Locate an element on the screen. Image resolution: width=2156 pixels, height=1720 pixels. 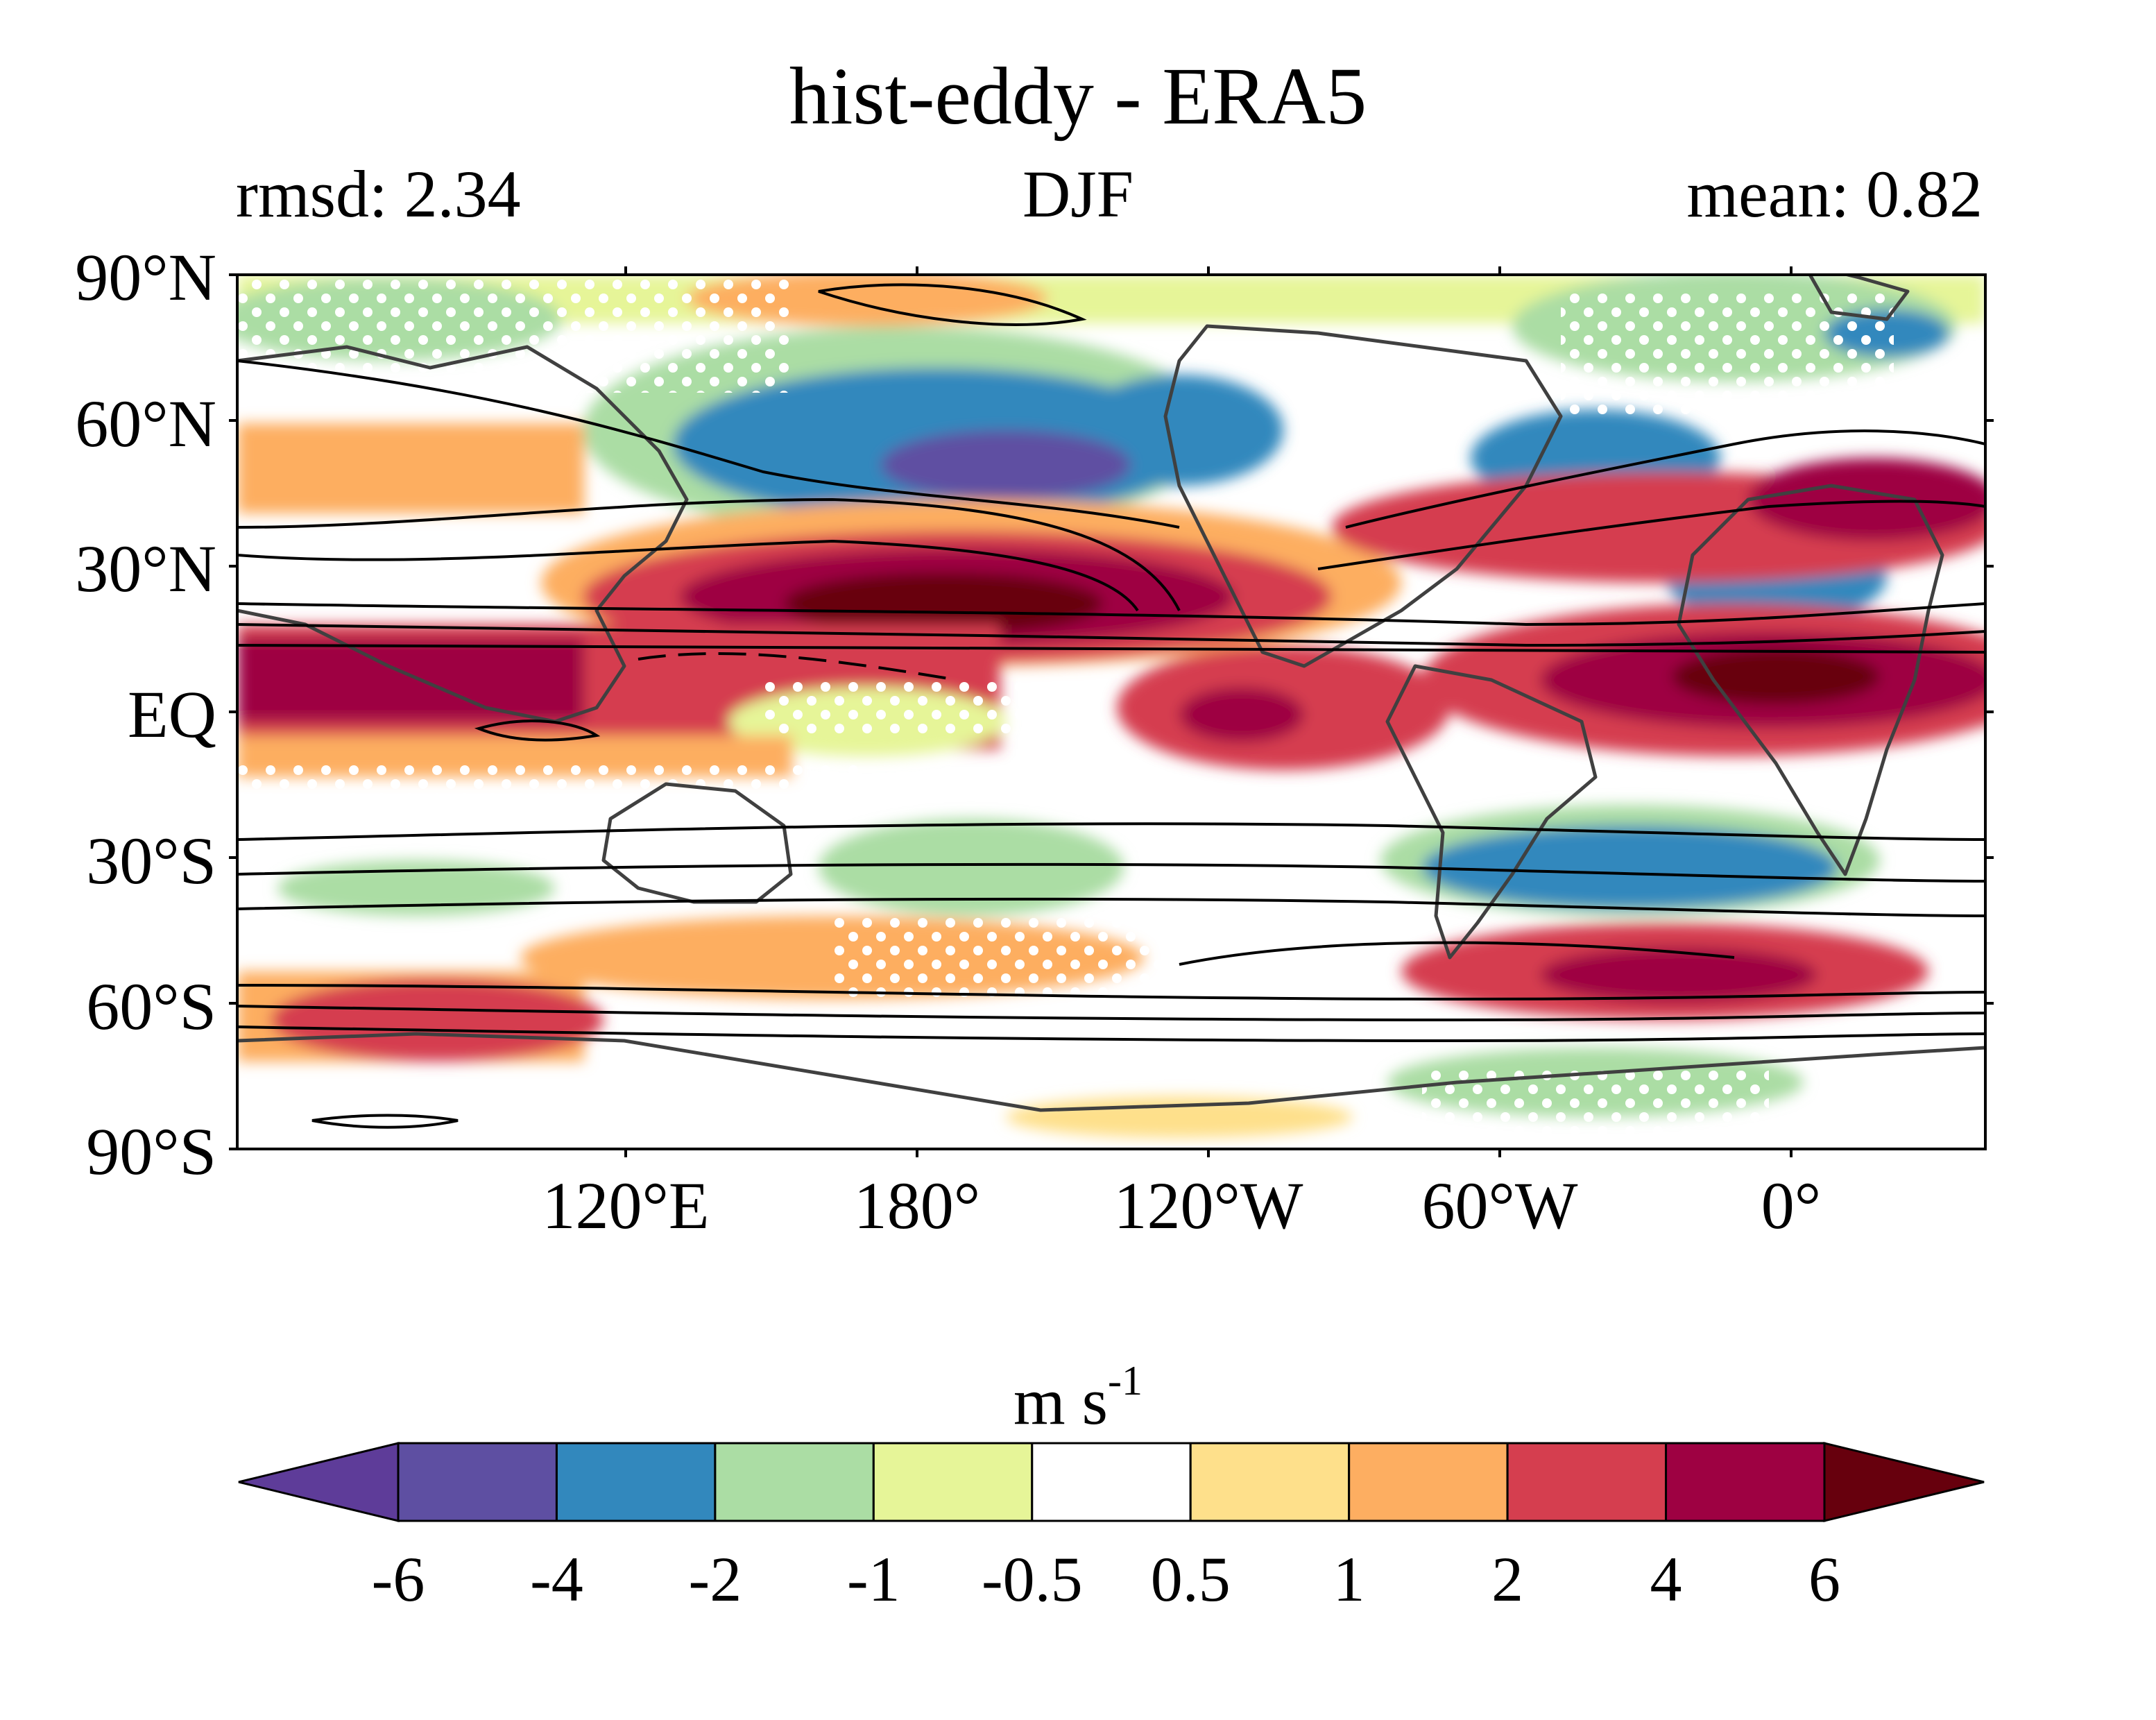
colorbar-tick-label: 4 is located at coordinates (1666, 1579).